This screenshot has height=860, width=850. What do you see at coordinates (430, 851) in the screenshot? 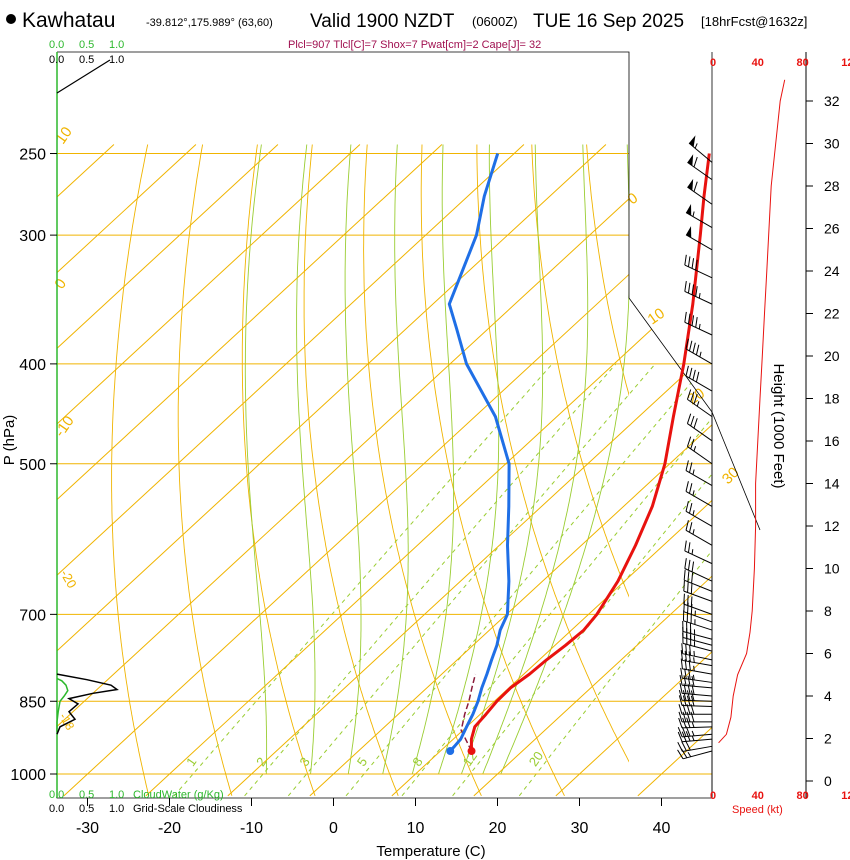
I see `x-axis-title: Temperature (C)` at bounding box center [430, 851].